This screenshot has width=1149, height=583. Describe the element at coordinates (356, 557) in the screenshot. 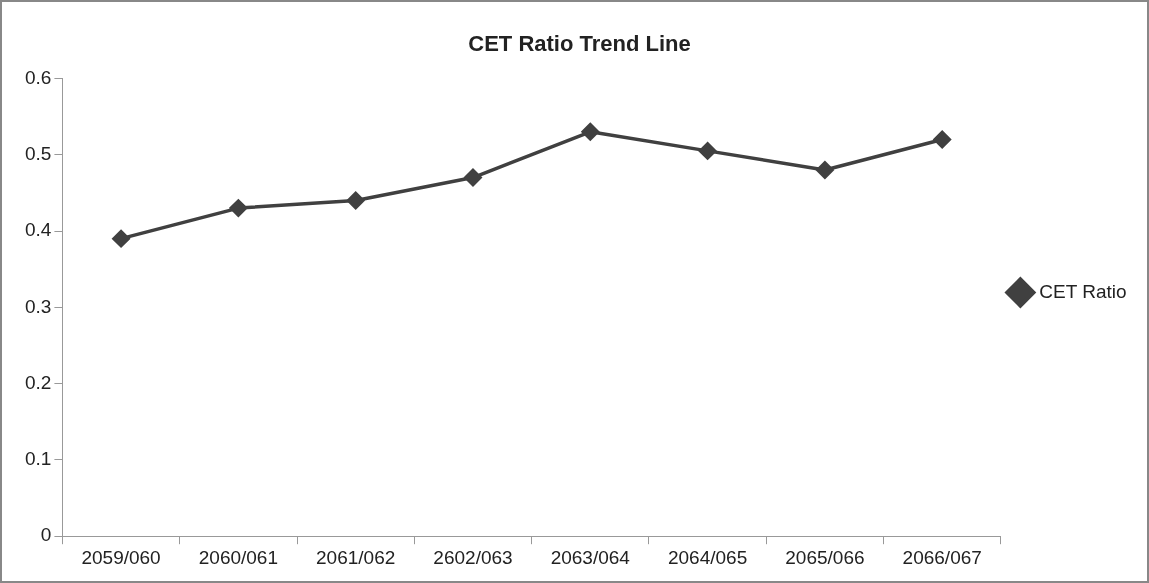

I see `x-tick-label: 2061/062` at that location.